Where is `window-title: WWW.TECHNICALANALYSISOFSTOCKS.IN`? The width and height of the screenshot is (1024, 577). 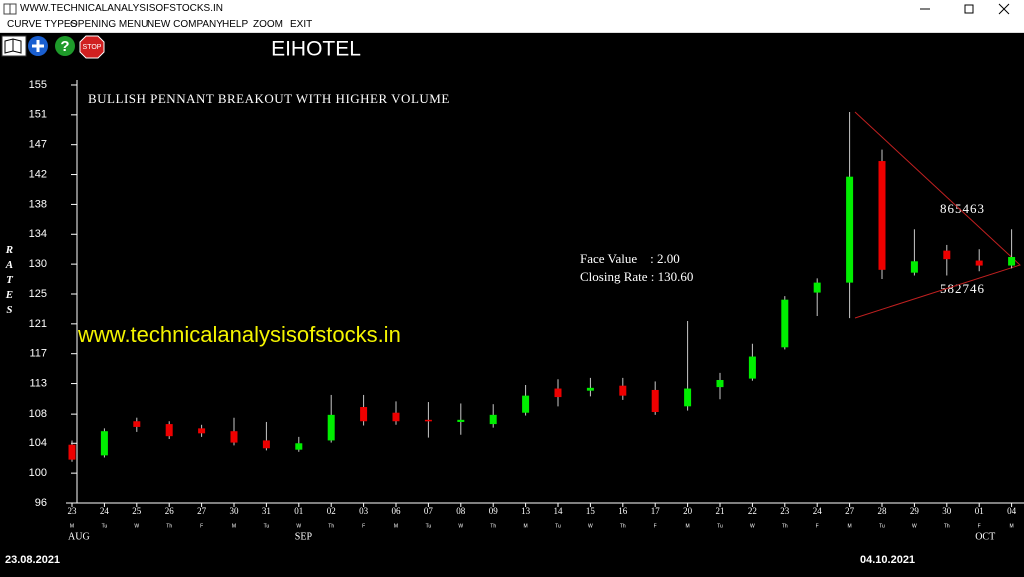
window-title: WWW.TECHNICALANALYSISOFSTOCKS.IN is located at coordinates (121, 8).